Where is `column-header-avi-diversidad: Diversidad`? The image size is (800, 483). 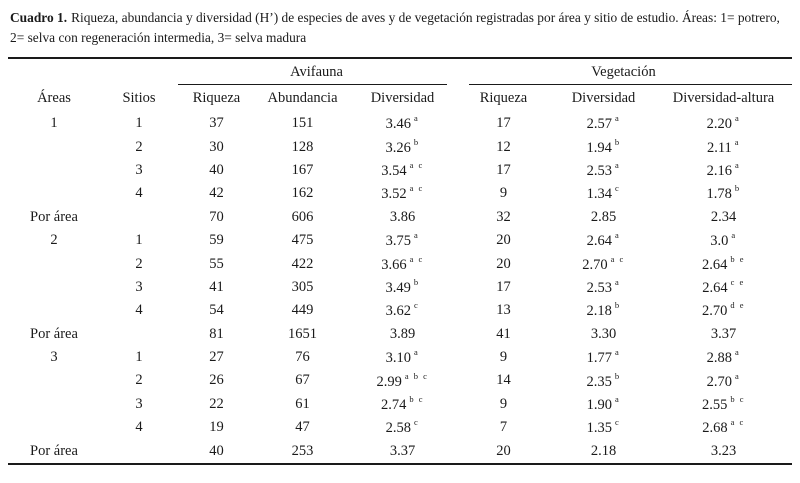
column-header-avi-diversidad: Diversidad is located at coordinates (402, 98).